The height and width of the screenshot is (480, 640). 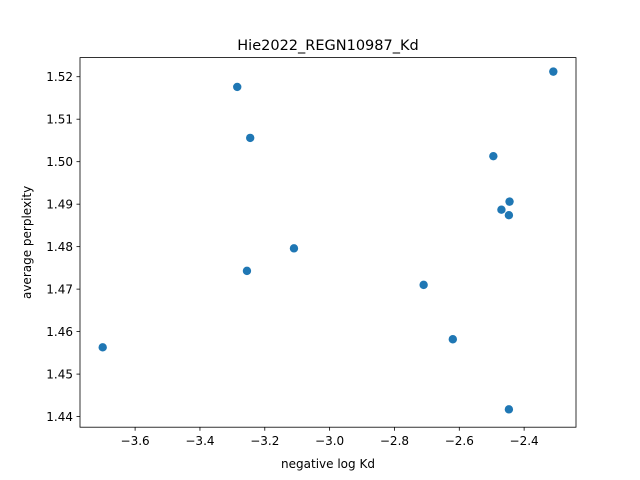 What do you see at coordinates (327, 46) in the screenshot?
I see `chart-title: Hie2022_REGN10987_Kd` at bounding box center [327, 46].